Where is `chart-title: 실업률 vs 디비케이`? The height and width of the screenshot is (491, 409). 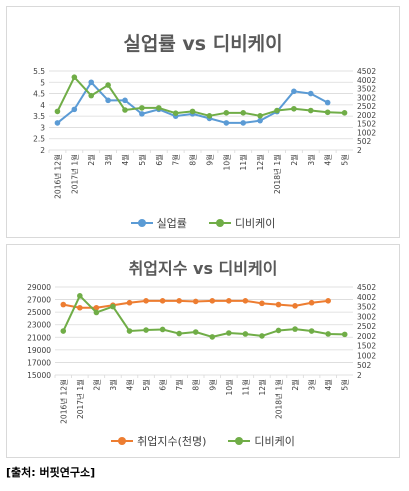 chart-title: 실업률 vs 디비케이 is located at coordinates (203, 44).